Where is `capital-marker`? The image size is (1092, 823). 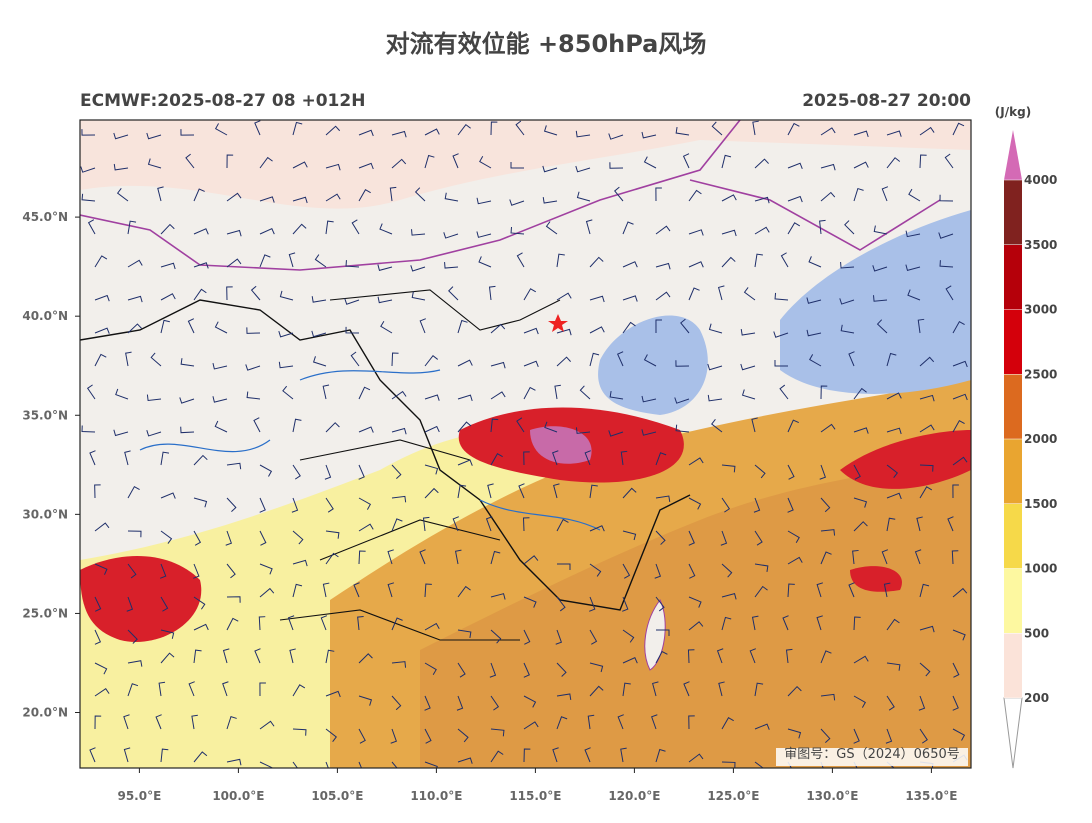
capital-marker is located at coordinates (558, 323).